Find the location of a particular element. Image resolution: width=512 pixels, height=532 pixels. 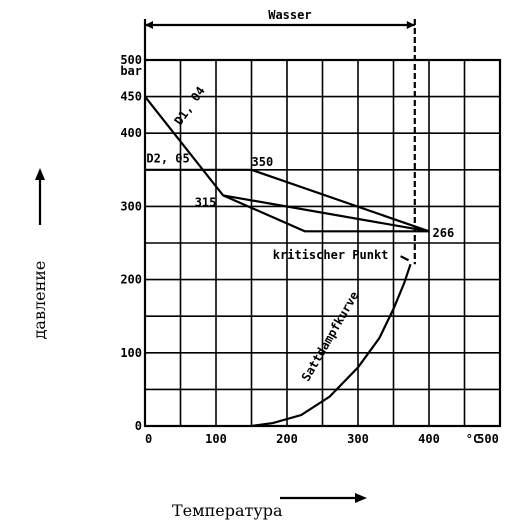

annotation-label: 350 is located at coordinates (263, 162).